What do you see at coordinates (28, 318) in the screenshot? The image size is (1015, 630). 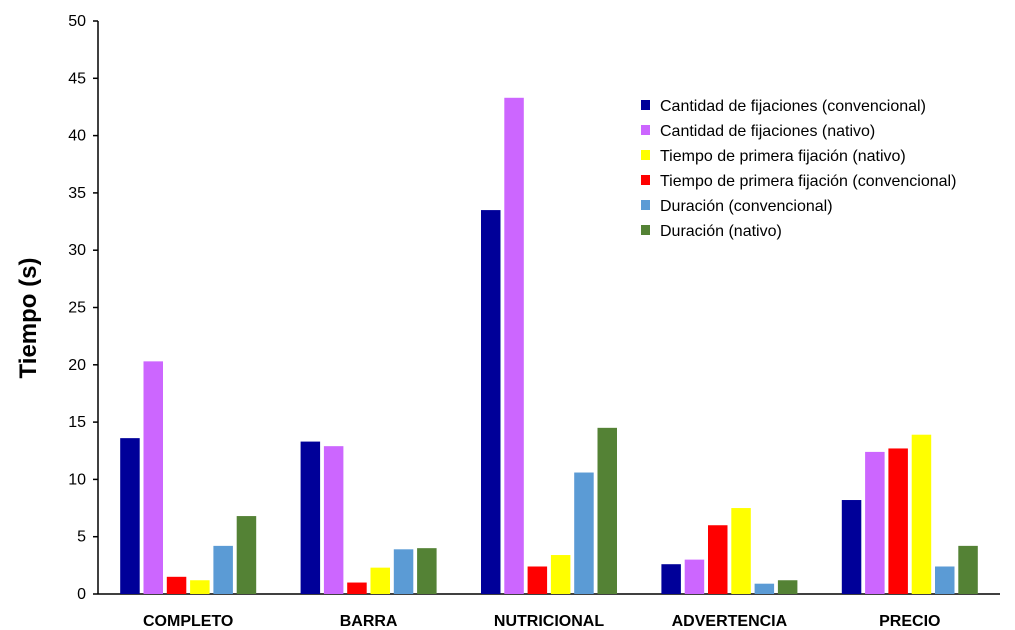 I see `y-axis-label: Tiempo (s)` at bounding box center [28, 318].